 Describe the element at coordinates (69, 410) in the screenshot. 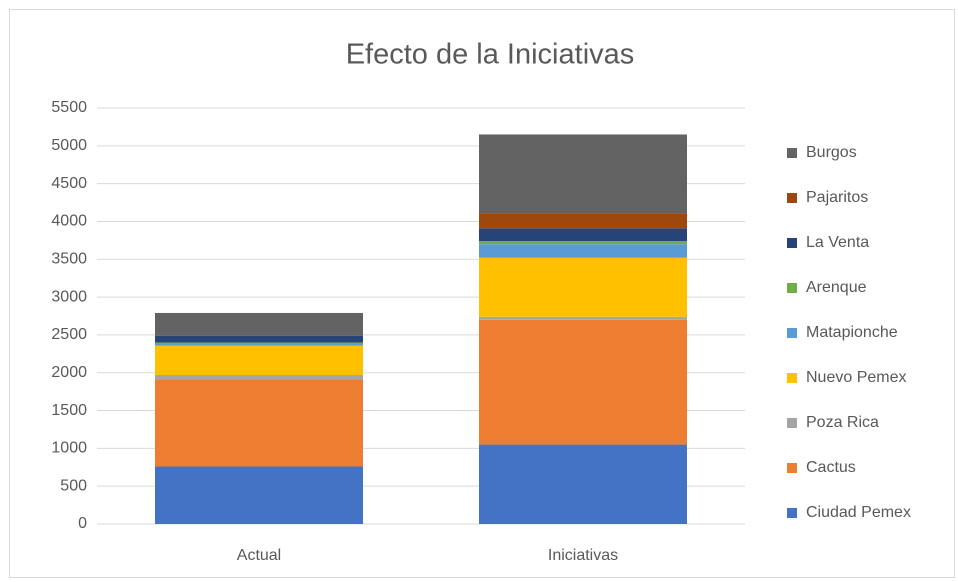

I see `y-tick-label: 1500` at that location.